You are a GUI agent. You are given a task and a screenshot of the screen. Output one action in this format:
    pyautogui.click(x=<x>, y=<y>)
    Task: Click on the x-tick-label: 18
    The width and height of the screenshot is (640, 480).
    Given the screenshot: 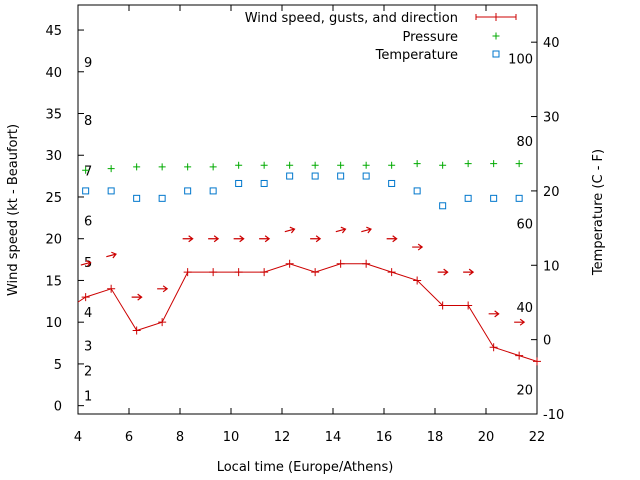 What is the action you would take?
    pyautogui.click(x=435, y=437)
    